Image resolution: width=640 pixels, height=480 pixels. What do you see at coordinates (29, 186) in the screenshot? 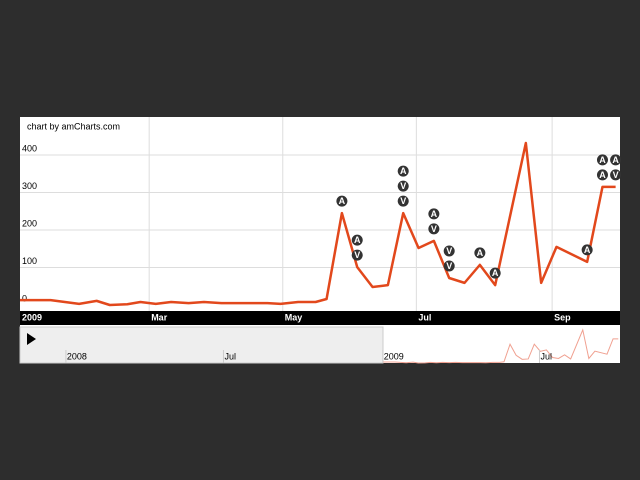
I see `y-tick-label: 300` at bounding box center [29, 186].